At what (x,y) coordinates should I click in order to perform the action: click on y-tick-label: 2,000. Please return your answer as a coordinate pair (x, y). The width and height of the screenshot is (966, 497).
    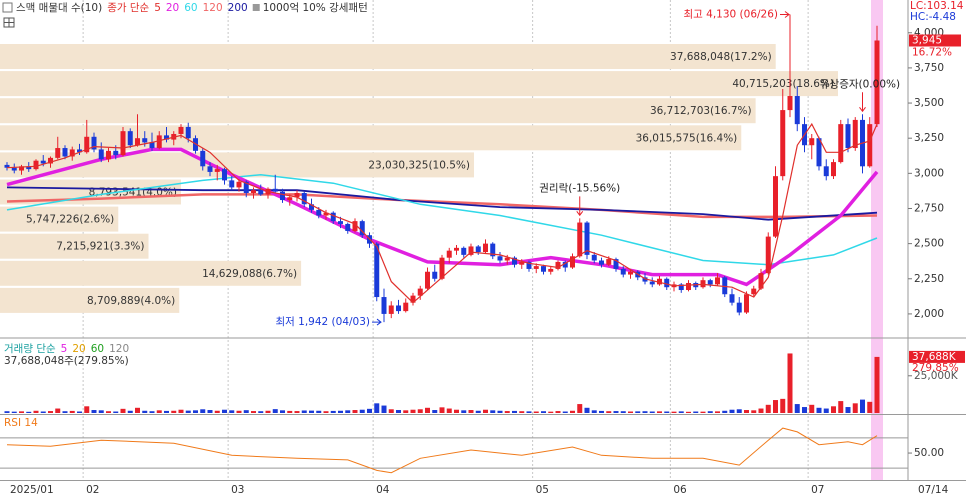
    Looking at the image, I should click on (929, 314).